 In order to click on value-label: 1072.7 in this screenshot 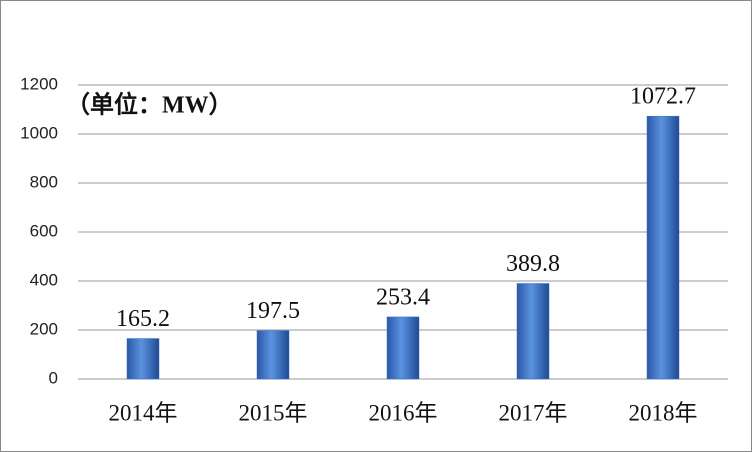, I will do `click(663, 97)`.